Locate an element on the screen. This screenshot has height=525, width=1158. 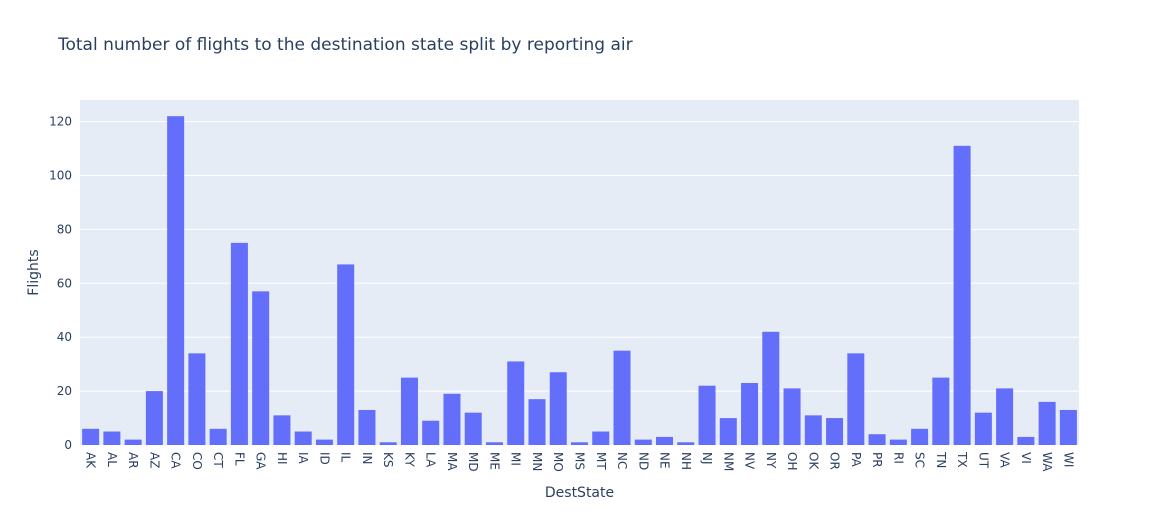
x-tick-label: MI is located at coordinates (516, 459).